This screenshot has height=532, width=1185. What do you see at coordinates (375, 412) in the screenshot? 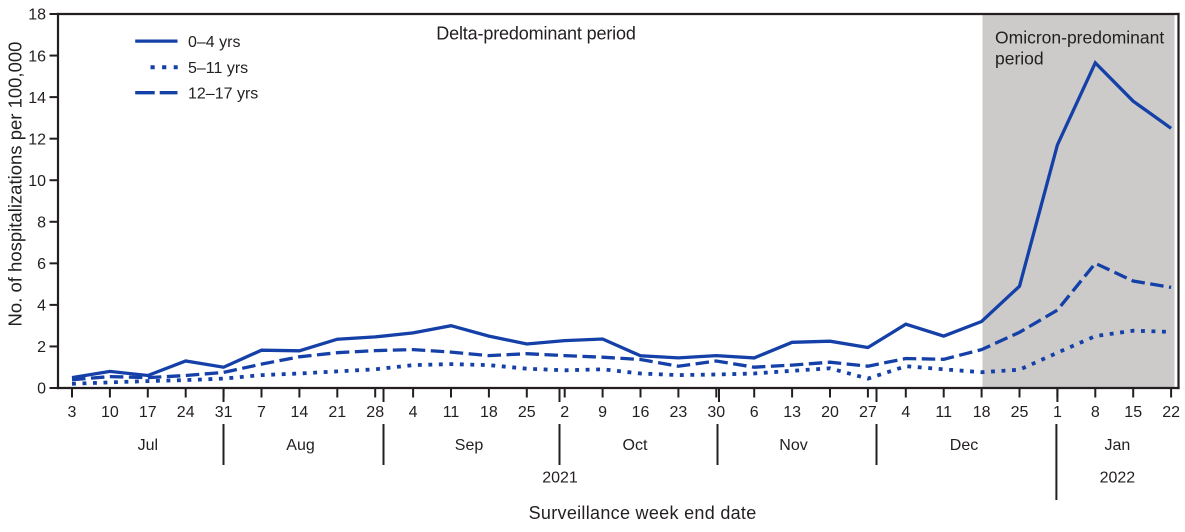
I see `svg-text: 28` at bounding box center [375, 412].